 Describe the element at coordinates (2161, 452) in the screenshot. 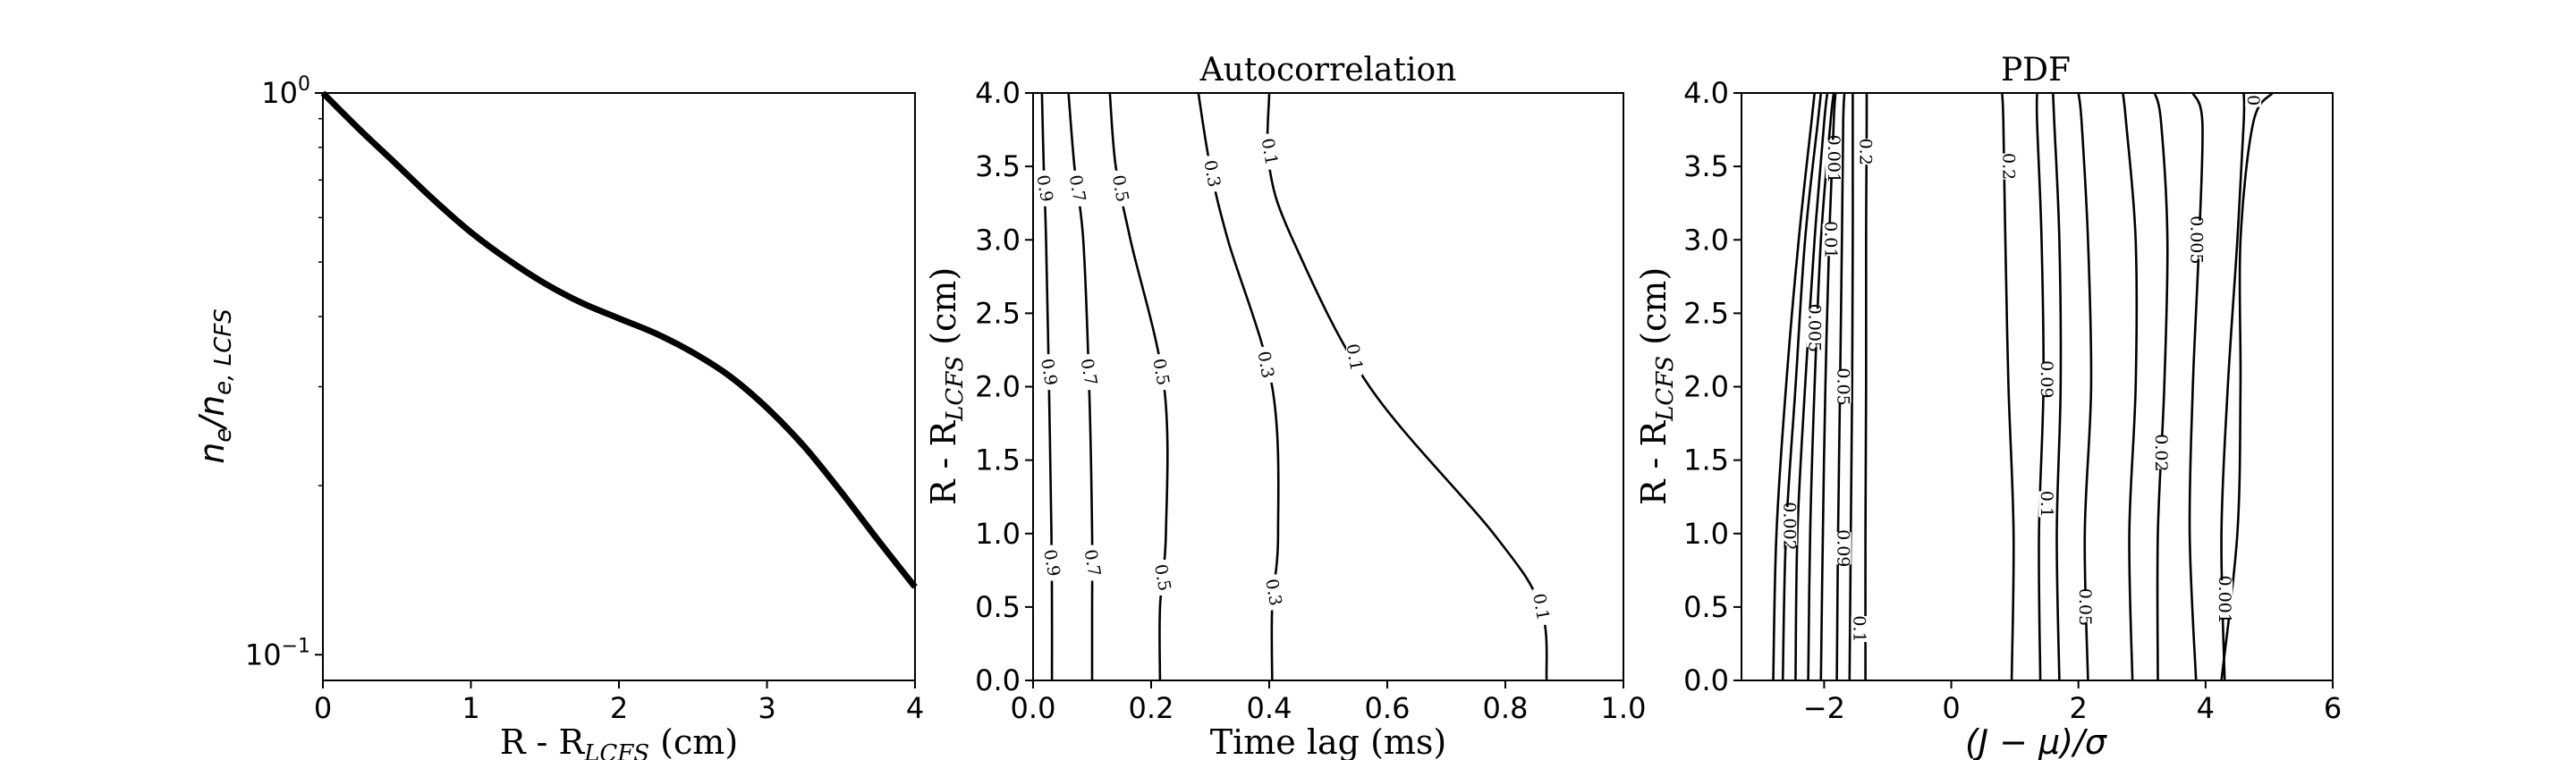

I see `contour-label: 0.02` at that location.